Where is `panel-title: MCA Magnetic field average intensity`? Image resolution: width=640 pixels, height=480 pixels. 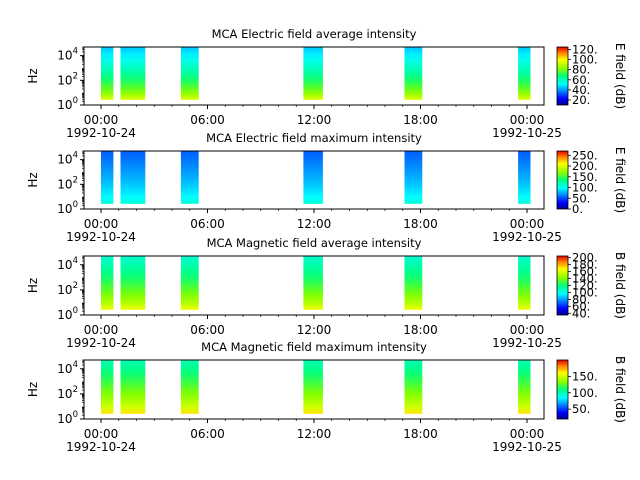 panel-title: MCA Magnetic field average intensity is located at coordinates (314, 243).